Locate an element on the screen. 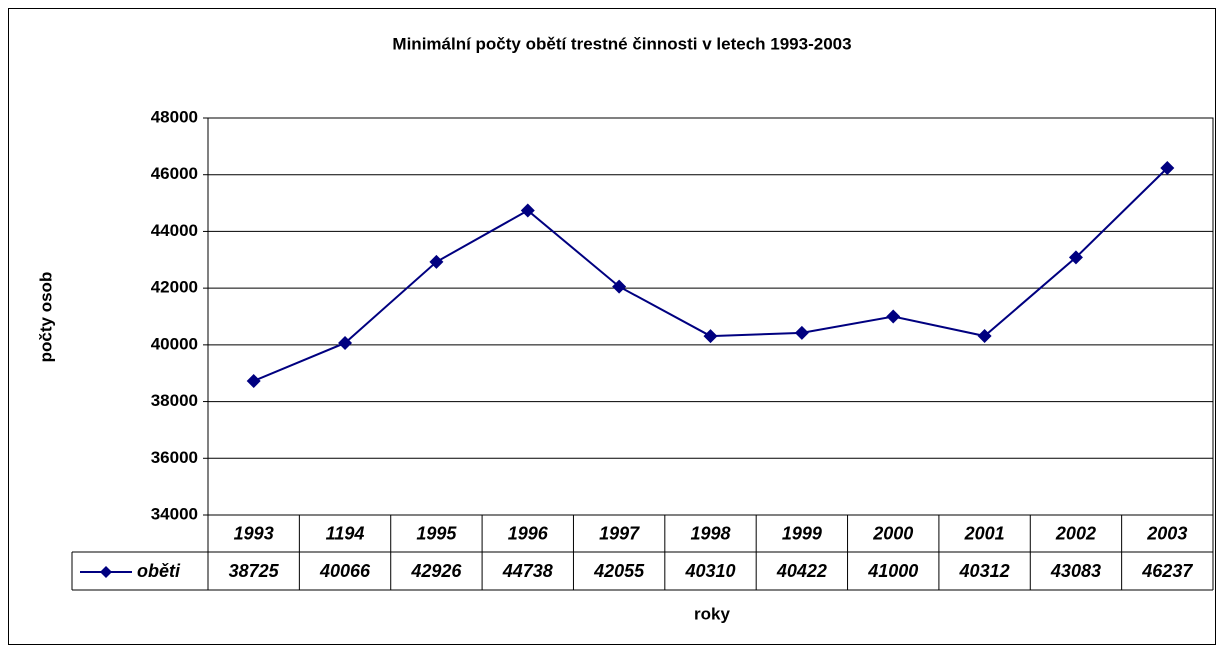 The image size is (1224, 653). x-tick-label: 1996 is located at coordinates (528, 533).